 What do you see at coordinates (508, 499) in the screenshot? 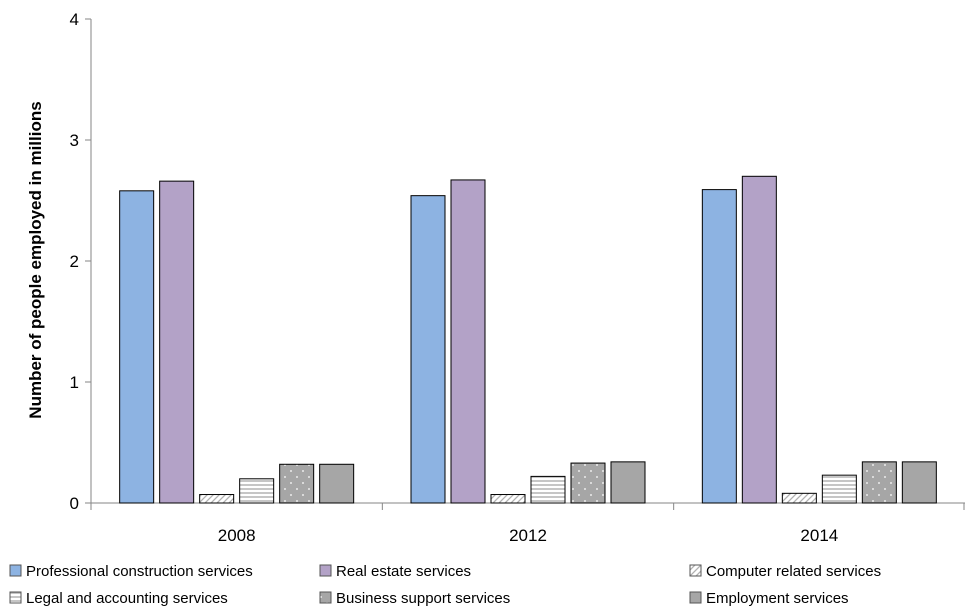
I see `bar-computer-related-services-2012` at bounding box center [508, 499].